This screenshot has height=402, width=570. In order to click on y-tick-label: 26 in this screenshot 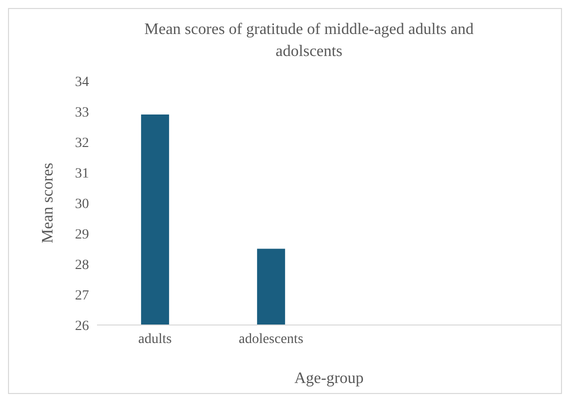, I will do `click(82, 326)`.